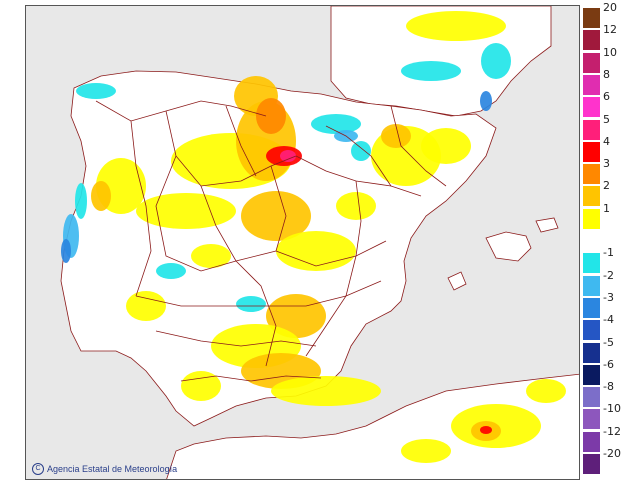  Describe the element at coordinates (610, 30) in the screenshot. I see `legend-label: 12` at that location.